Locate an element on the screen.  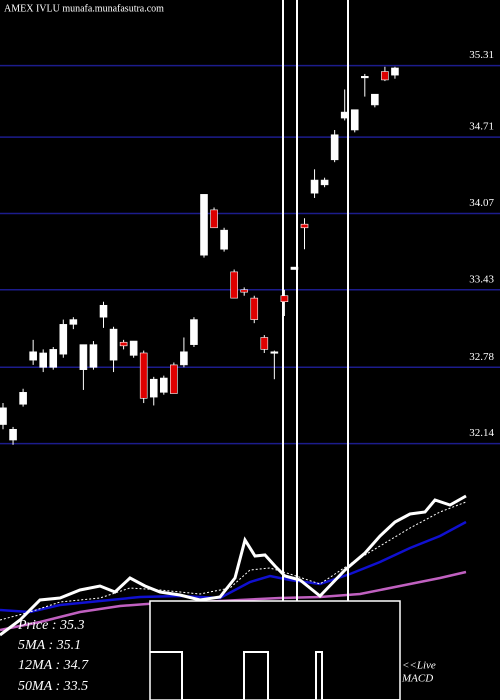
signal-line is located at coordinates (233, 567).